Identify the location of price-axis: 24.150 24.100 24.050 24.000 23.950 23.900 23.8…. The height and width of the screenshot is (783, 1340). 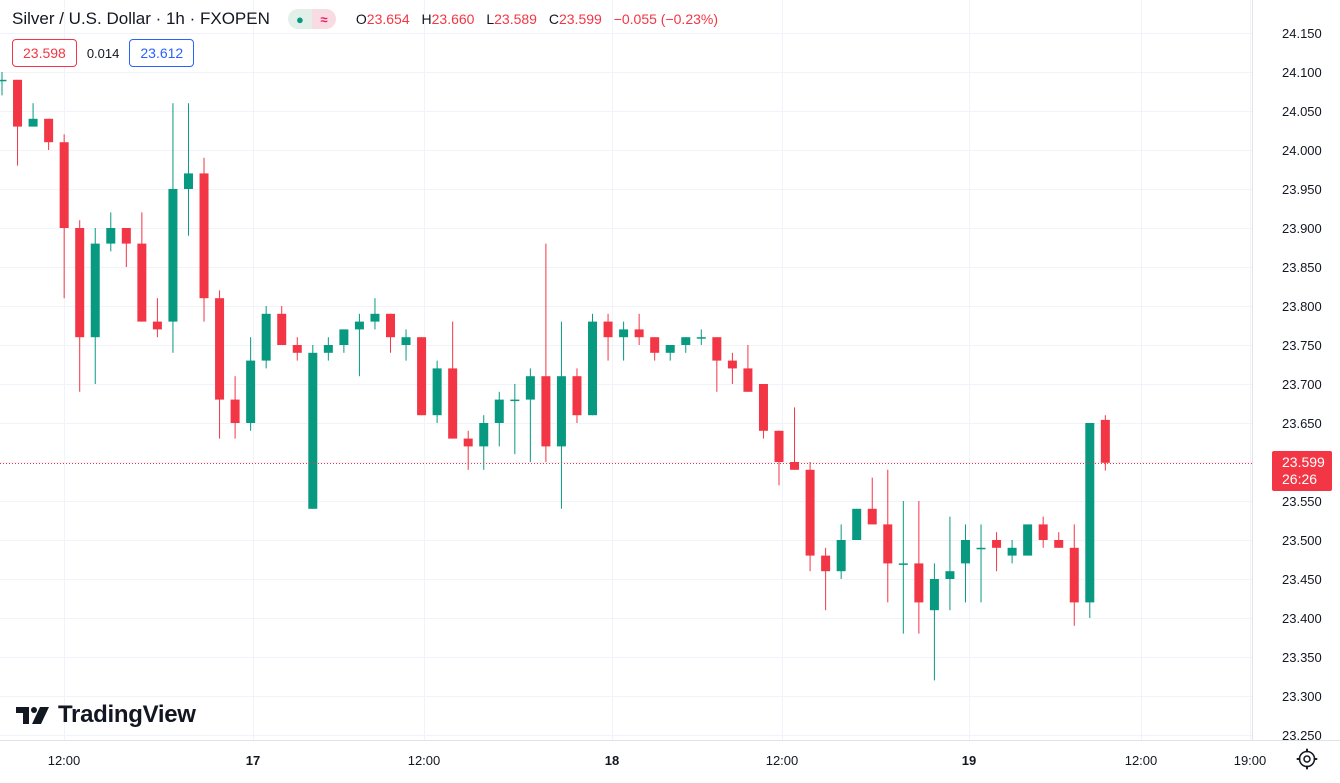
(1302, 384).